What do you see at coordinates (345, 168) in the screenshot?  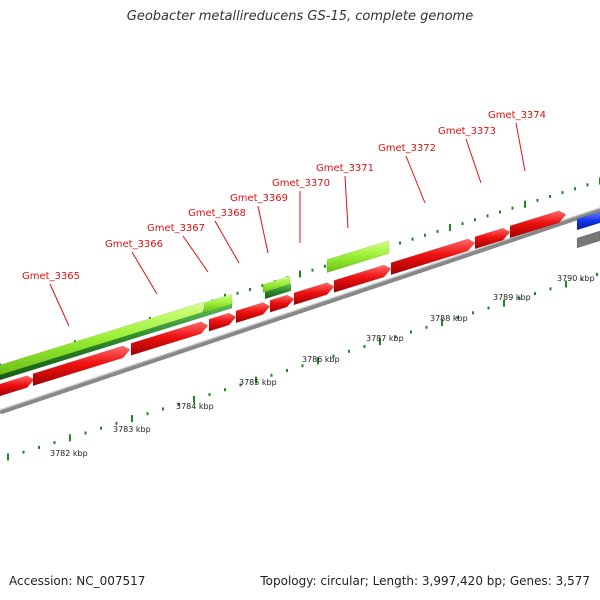 I see `gene-label: Gmet_3371` at bounding box center [345, 168].